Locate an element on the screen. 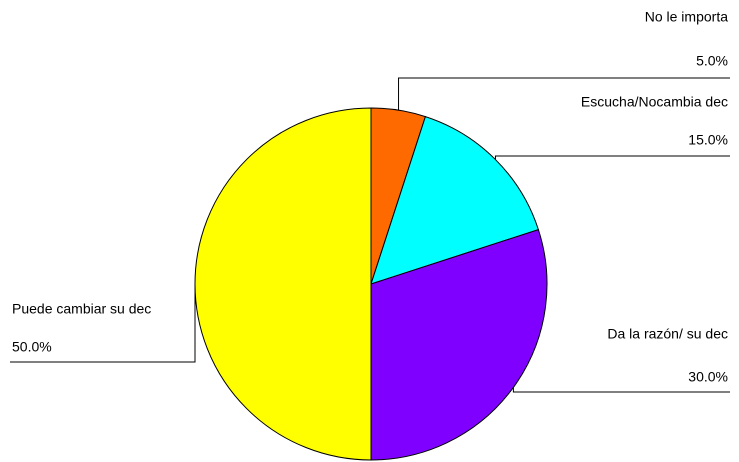  value-label: 15.0% is located at coordinates (708, 140).